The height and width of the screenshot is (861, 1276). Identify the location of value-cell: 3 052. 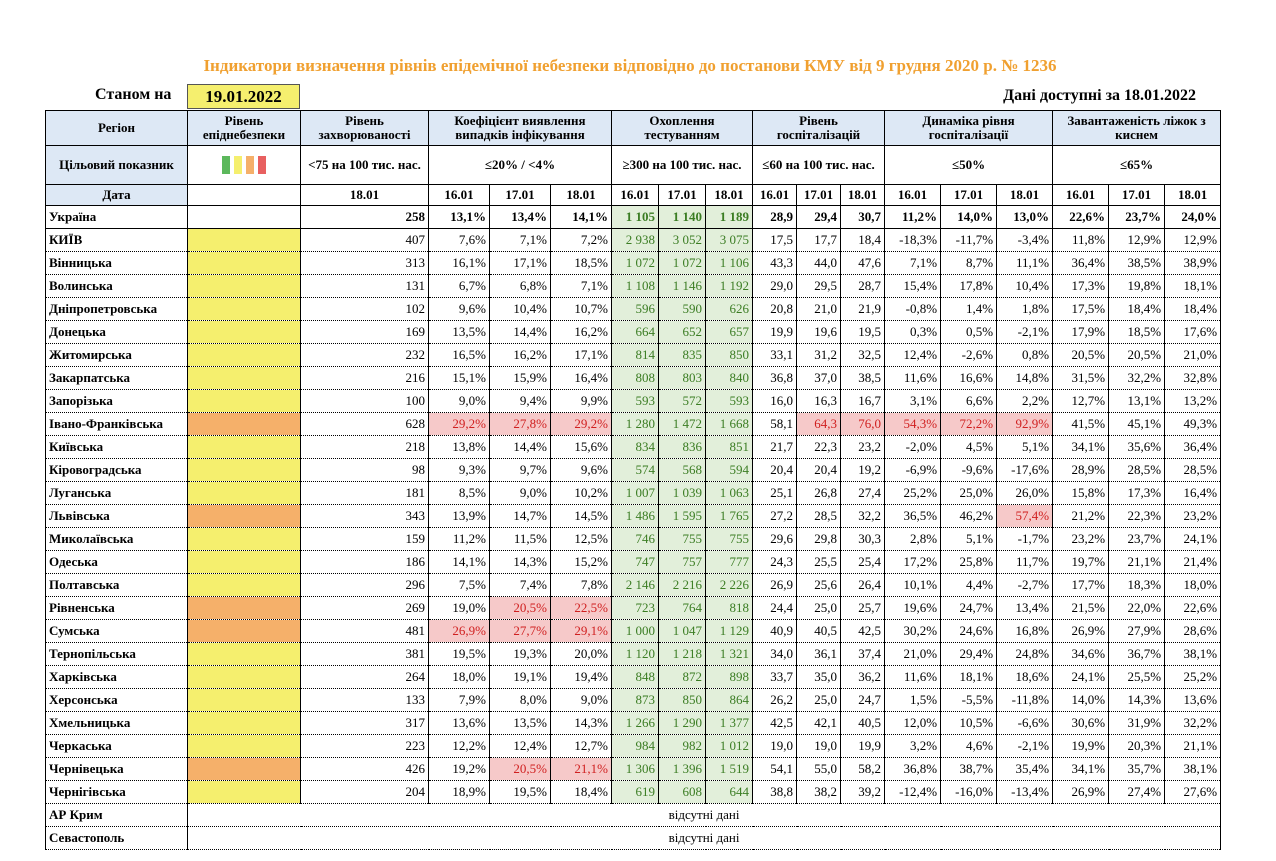
(682, 240).